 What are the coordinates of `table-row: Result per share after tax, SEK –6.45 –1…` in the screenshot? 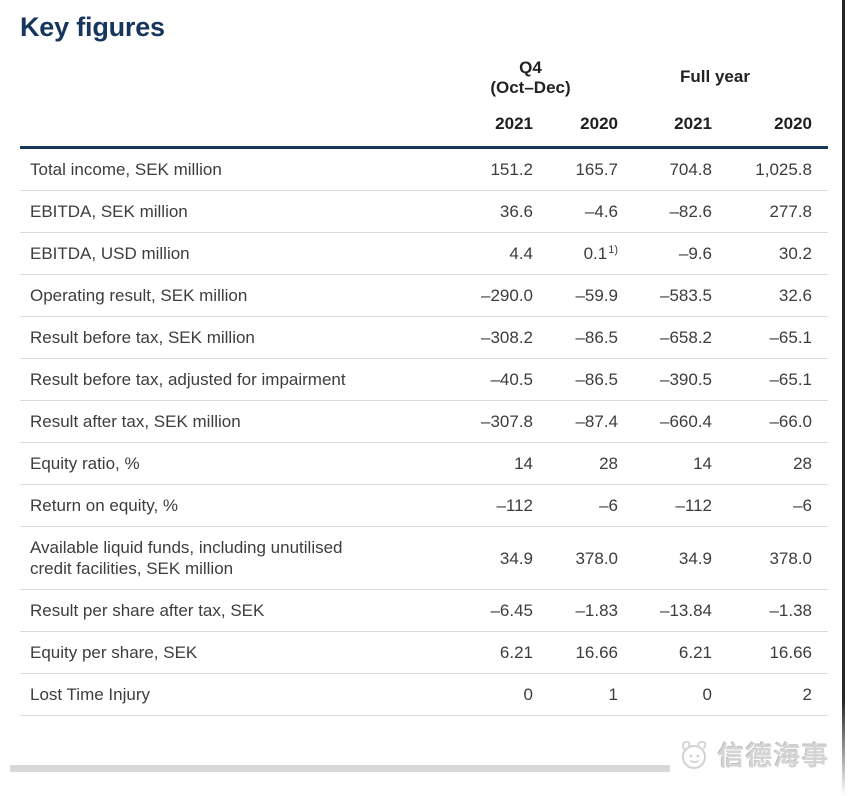 It's located at (424, 611).